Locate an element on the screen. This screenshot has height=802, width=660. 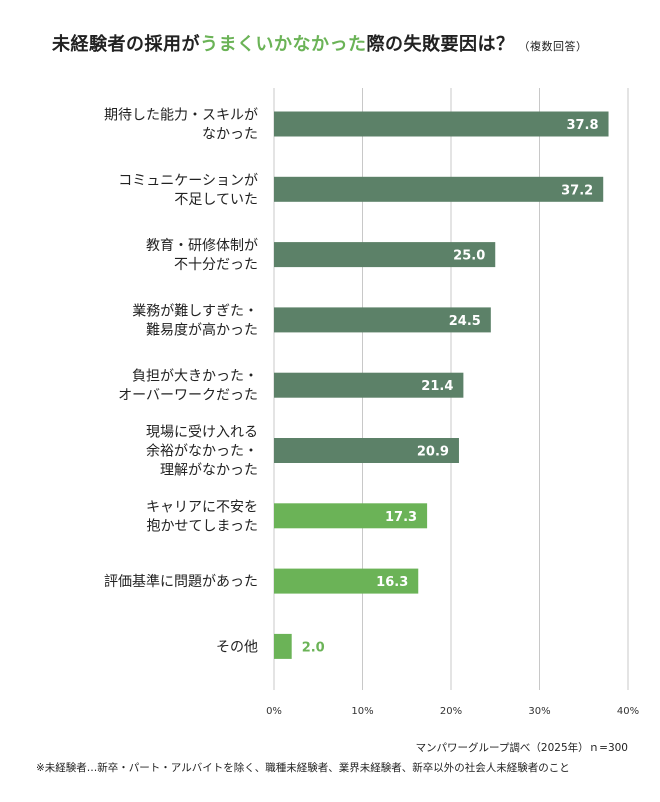
x-tick-label: 20% is located at coordinates (451, 711).